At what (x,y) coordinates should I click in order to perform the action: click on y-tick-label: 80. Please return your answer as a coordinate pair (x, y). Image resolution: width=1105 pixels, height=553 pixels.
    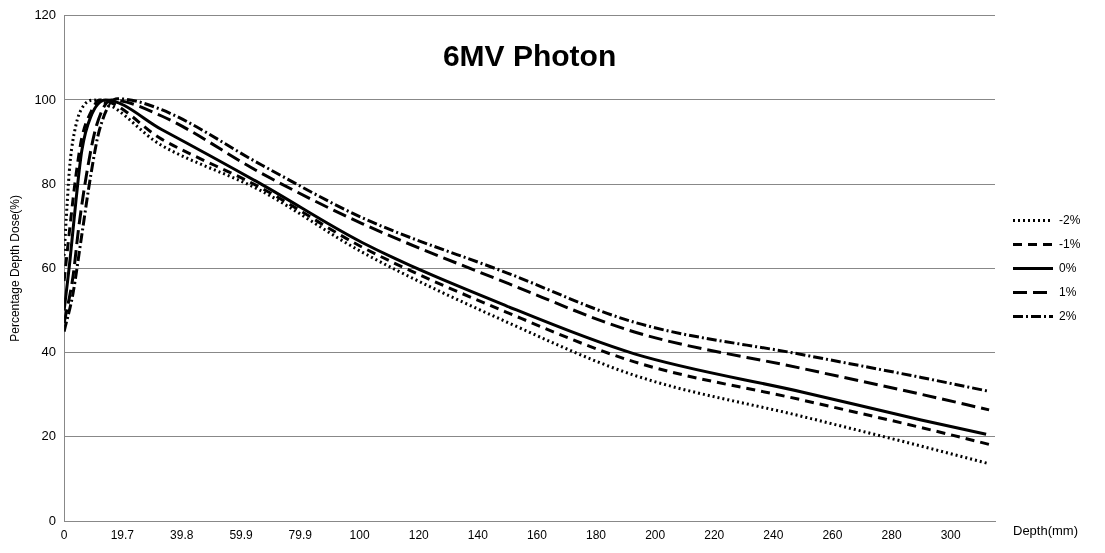
    Looking at the image, I should click on (49, 183).